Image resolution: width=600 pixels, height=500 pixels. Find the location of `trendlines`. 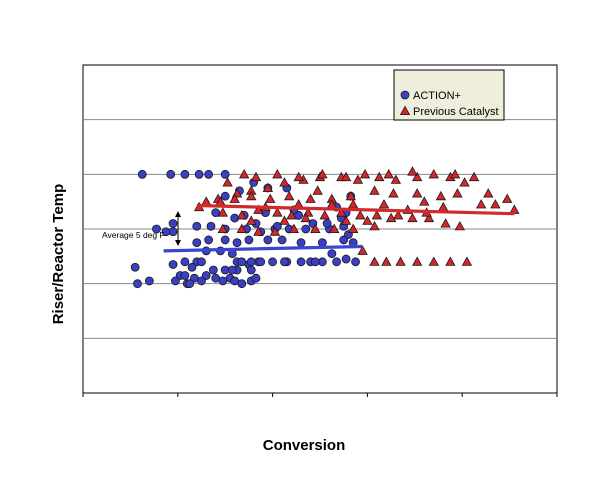

trendlines is located at coordinates (339, 228).